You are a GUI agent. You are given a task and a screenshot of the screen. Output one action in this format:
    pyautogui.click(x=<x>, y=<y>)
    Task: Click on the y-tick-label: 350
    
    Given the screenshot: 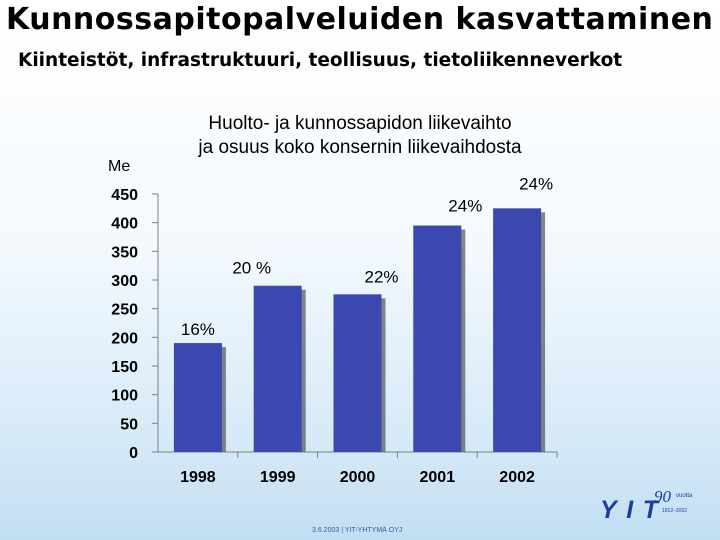 What is the action you would take?
    pyautogui.click(x=124, y=252)
    